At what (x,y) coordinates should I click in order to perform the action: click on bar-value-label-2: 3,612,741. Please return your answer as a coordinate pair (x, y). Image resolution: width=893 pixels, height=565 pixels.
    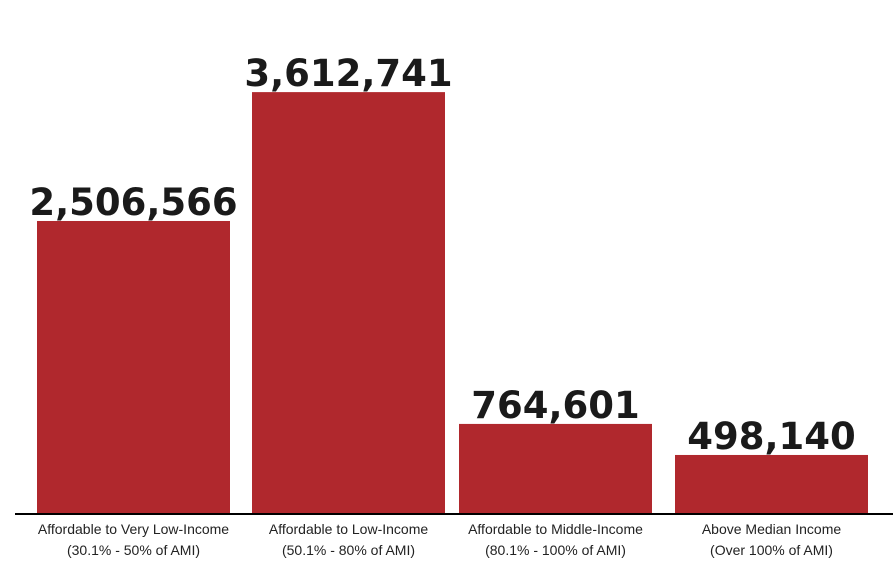
    Looking at the image, I should click on (348, 73).